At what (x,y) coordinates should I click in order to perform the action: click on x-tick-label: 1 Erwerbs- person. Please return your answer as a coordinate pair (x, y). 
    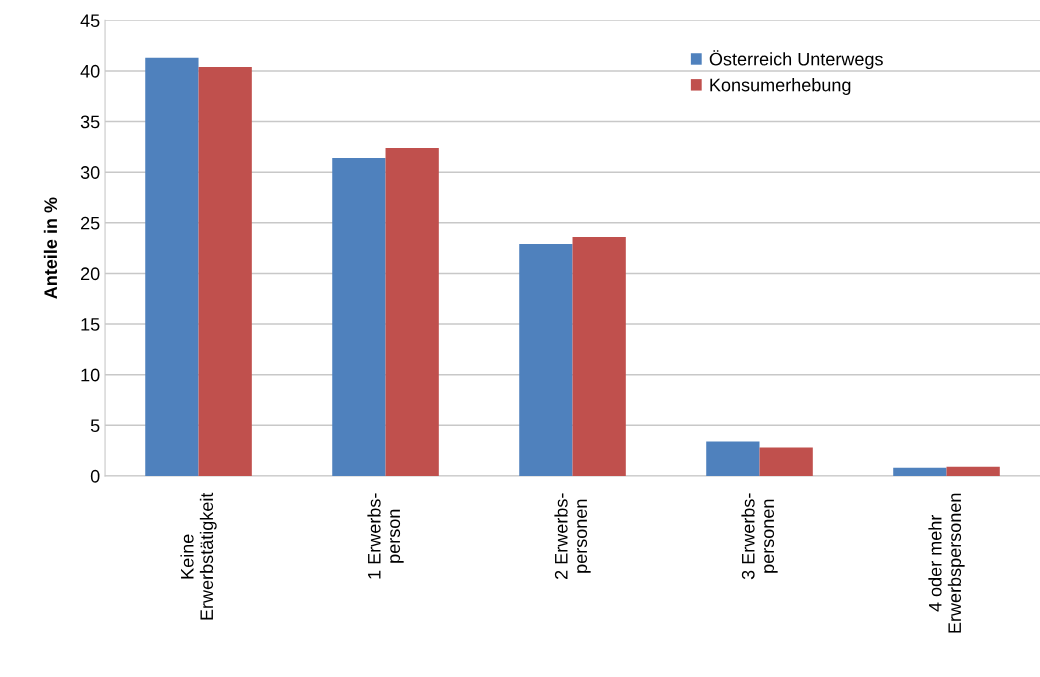
    Looking at the image, I should click on (385, 536).